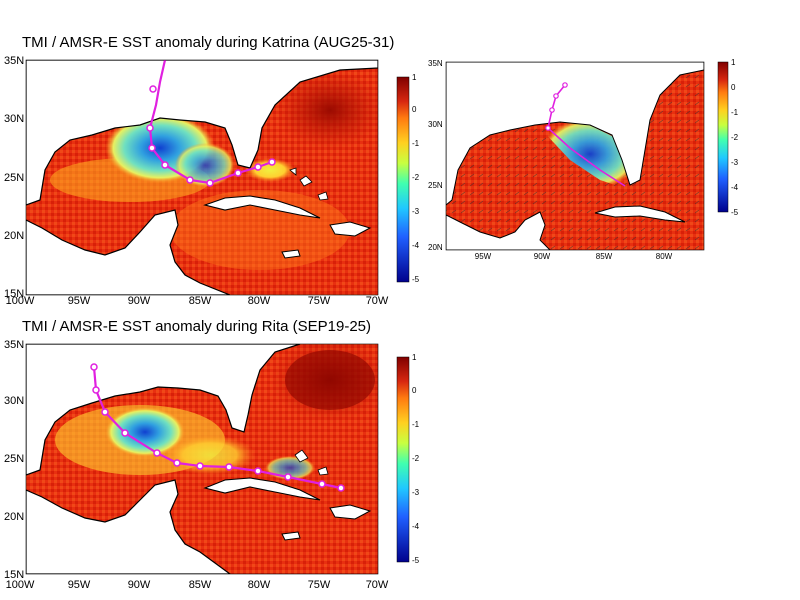 The width and height of the screenshot is (800, 600). I want to click on mexico-land, so click(128, 252).